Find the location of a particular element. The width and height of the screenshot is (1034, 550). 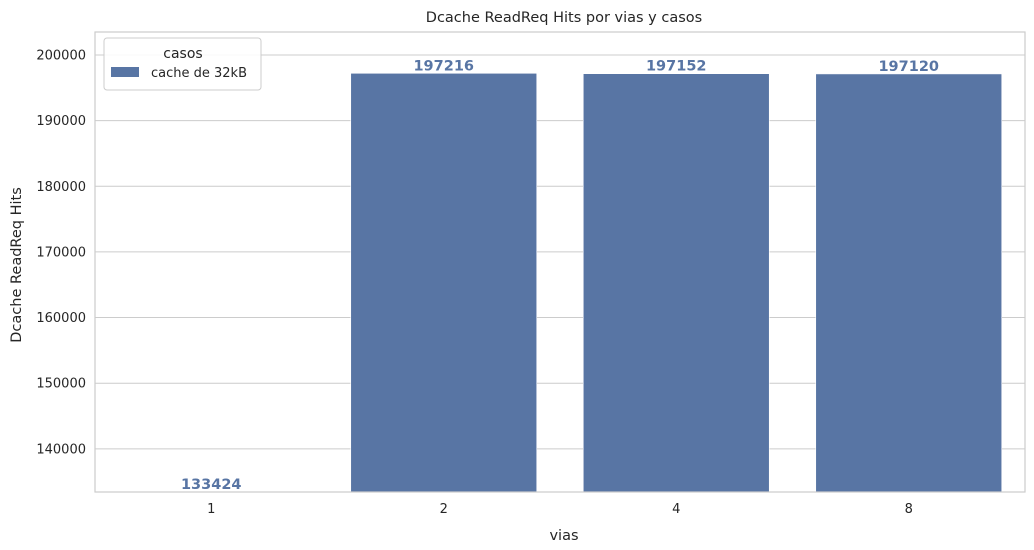

x-axis-label: vias is located at coordinates (563, 536).